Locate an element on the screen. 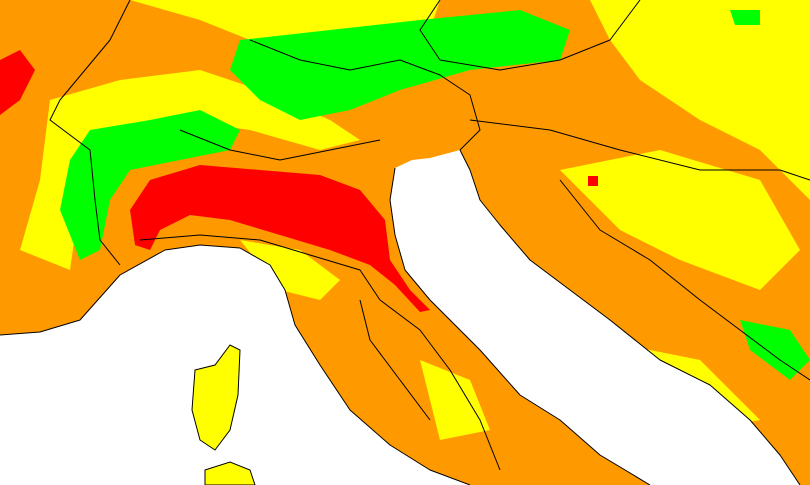 This screenshot has width=810, height=485. corsica is located at coordinates (216, 397).